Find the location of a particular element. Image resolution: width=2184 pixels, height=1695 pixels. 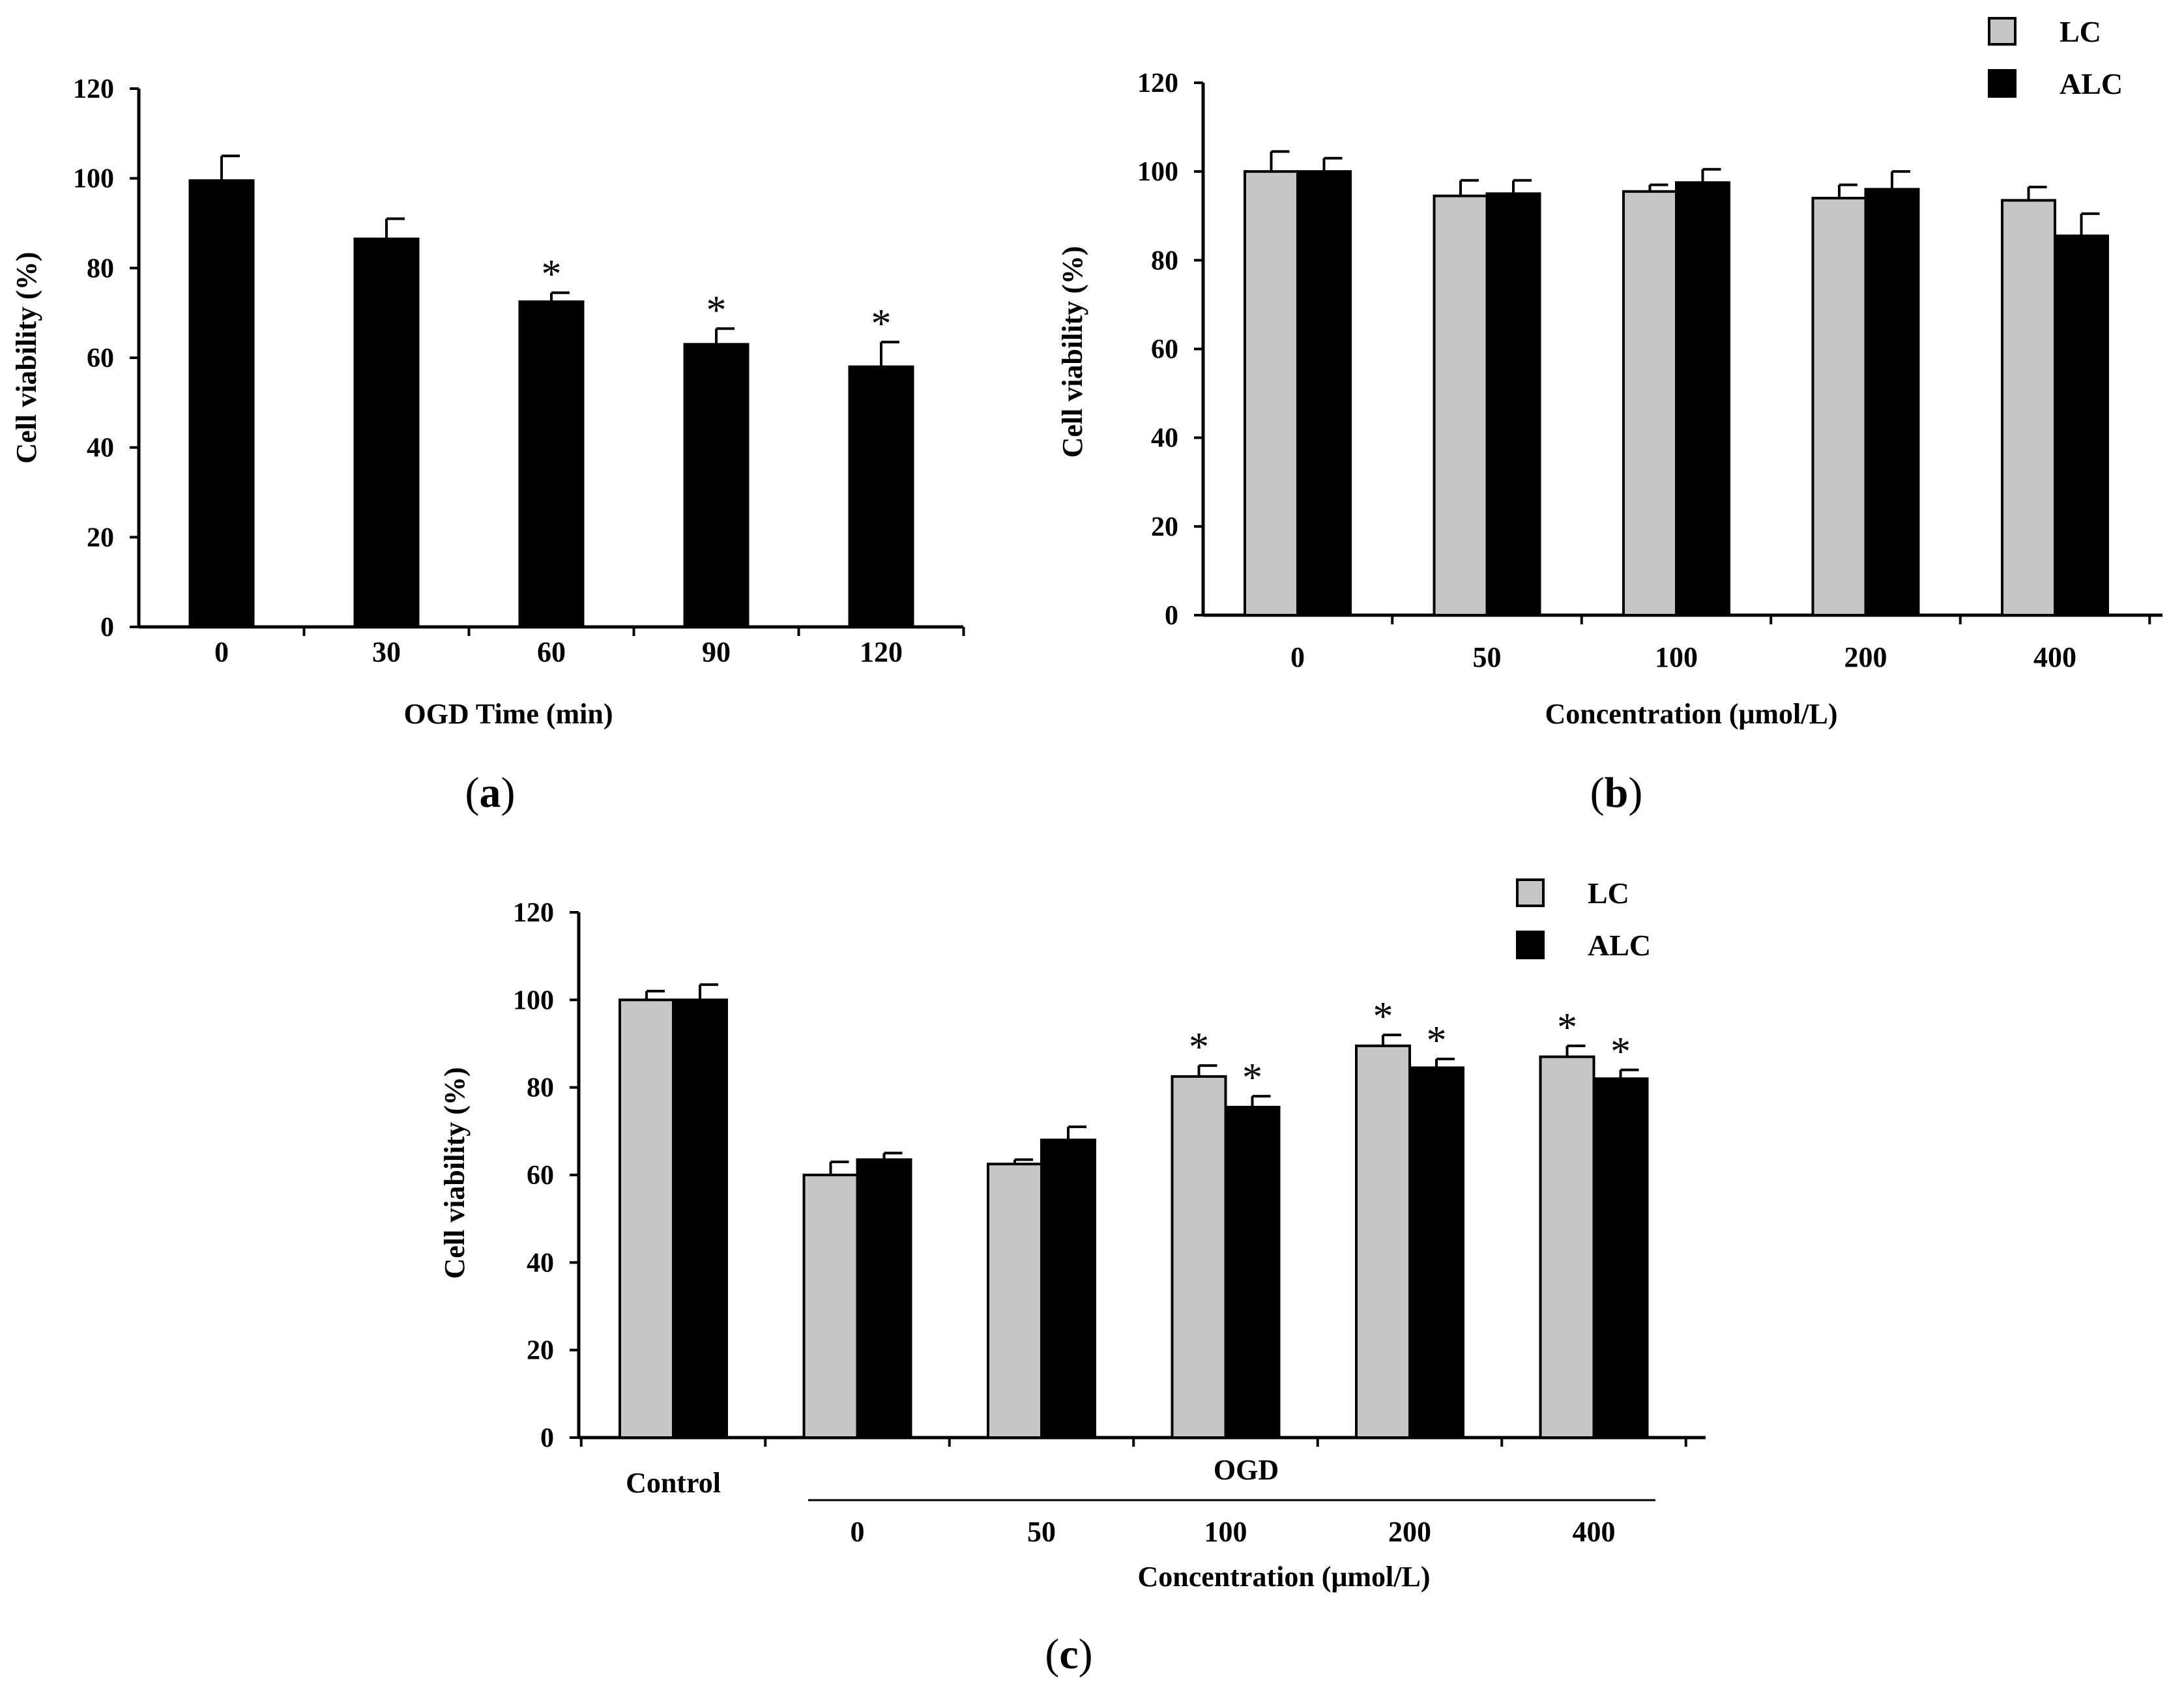

x-tick-label: 60 is located at coordinates (552, 652).